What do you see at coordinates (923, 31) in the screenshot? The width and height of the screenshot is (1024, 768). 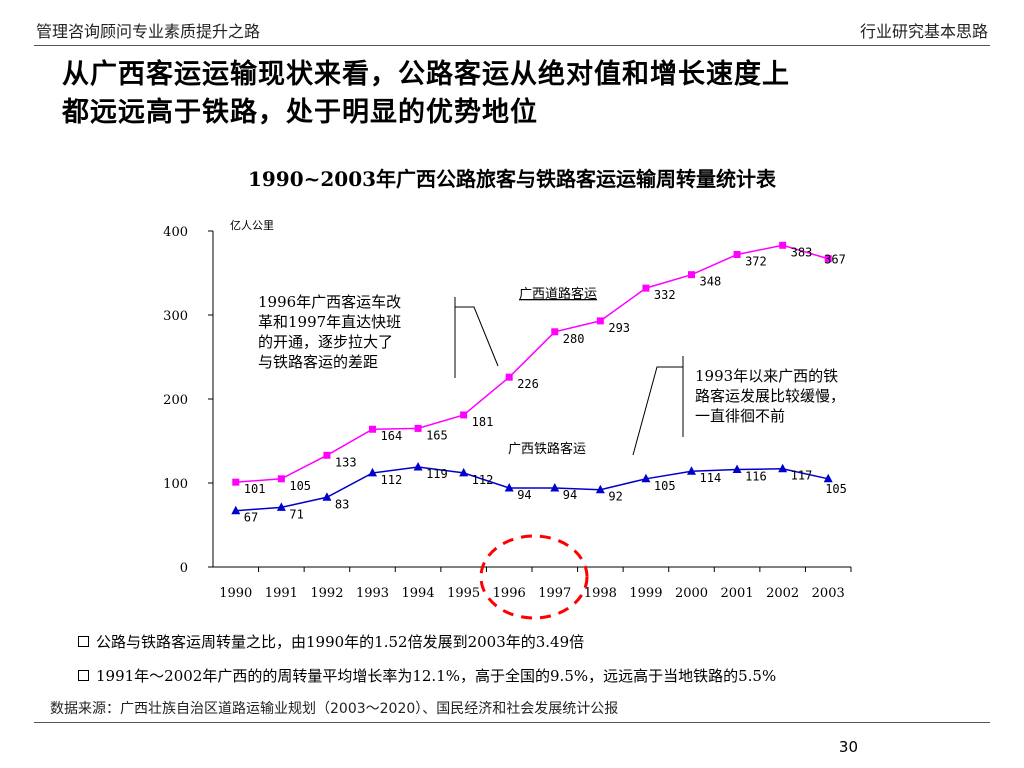 I see `header-right-text: 行业研究基本思路` at bounding box center [923, 31].